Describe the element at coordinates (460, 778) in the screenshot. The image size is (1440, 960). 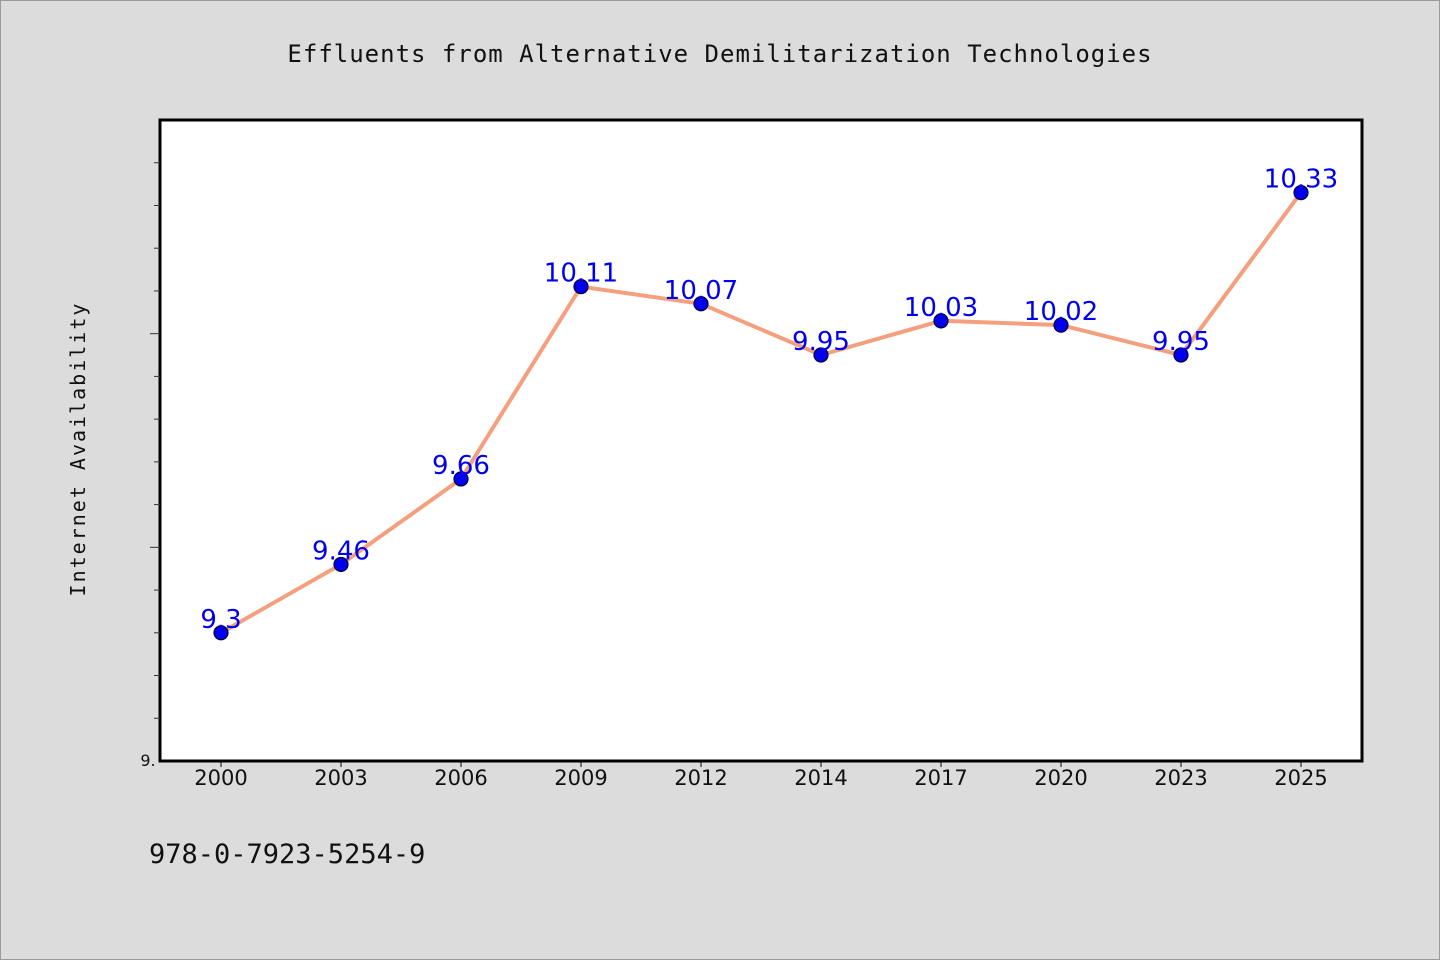
I see `x-tick-label: 2006` at that location.